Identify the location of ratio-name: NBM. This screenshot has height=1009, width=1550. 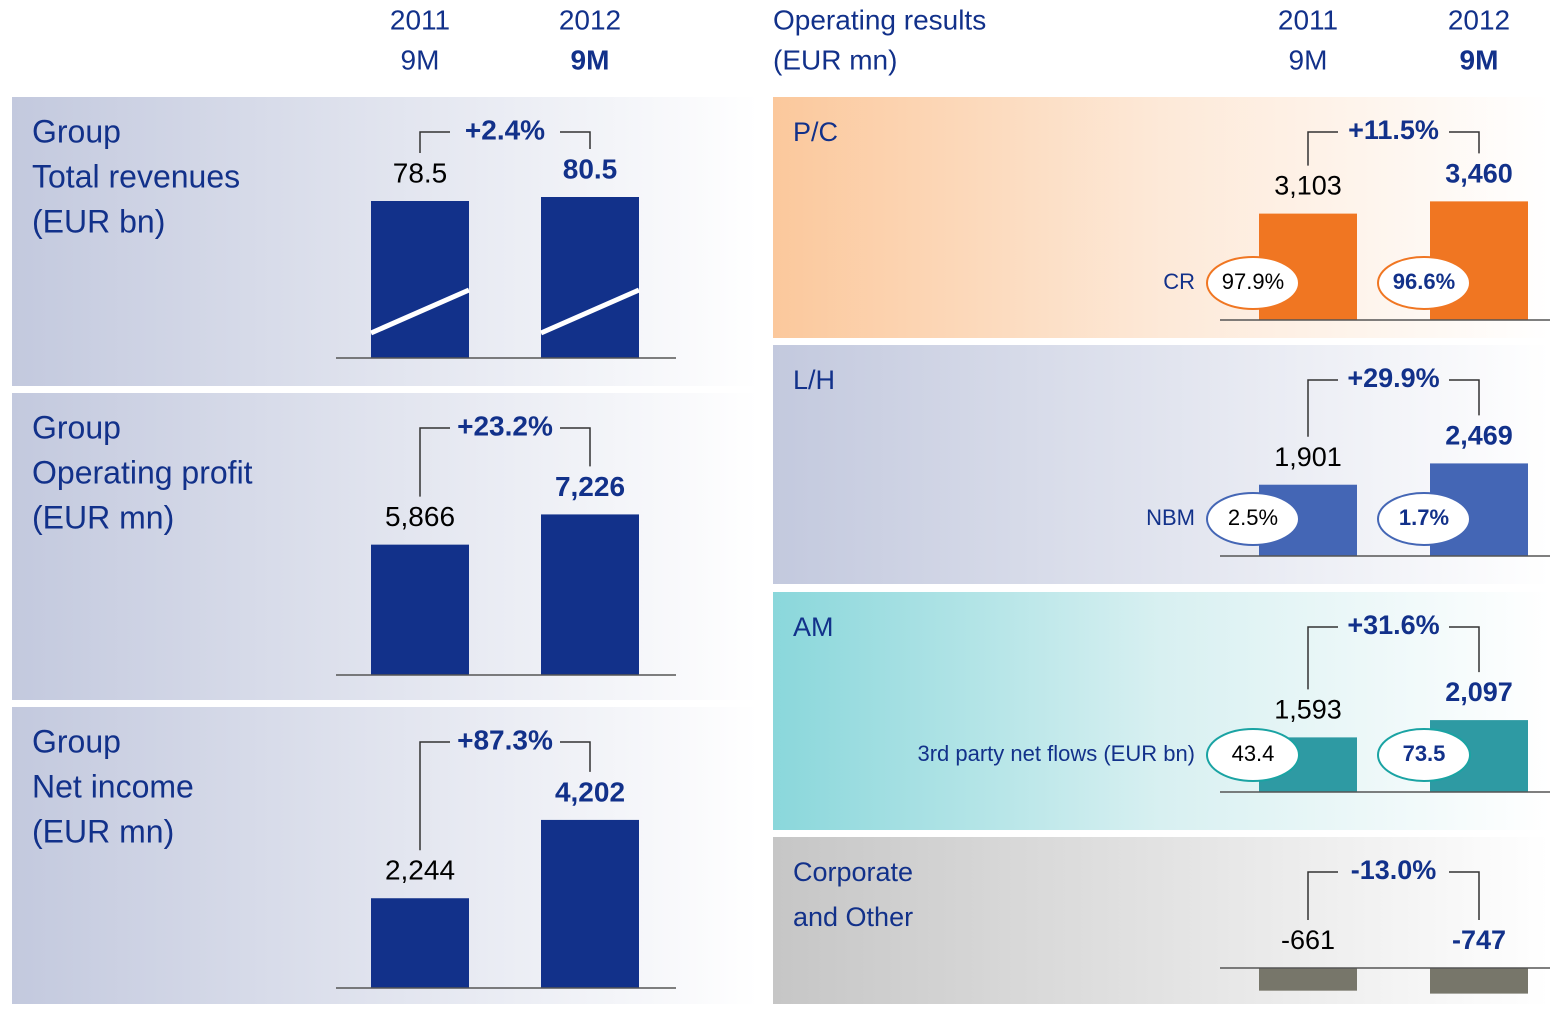
(1170, 517).